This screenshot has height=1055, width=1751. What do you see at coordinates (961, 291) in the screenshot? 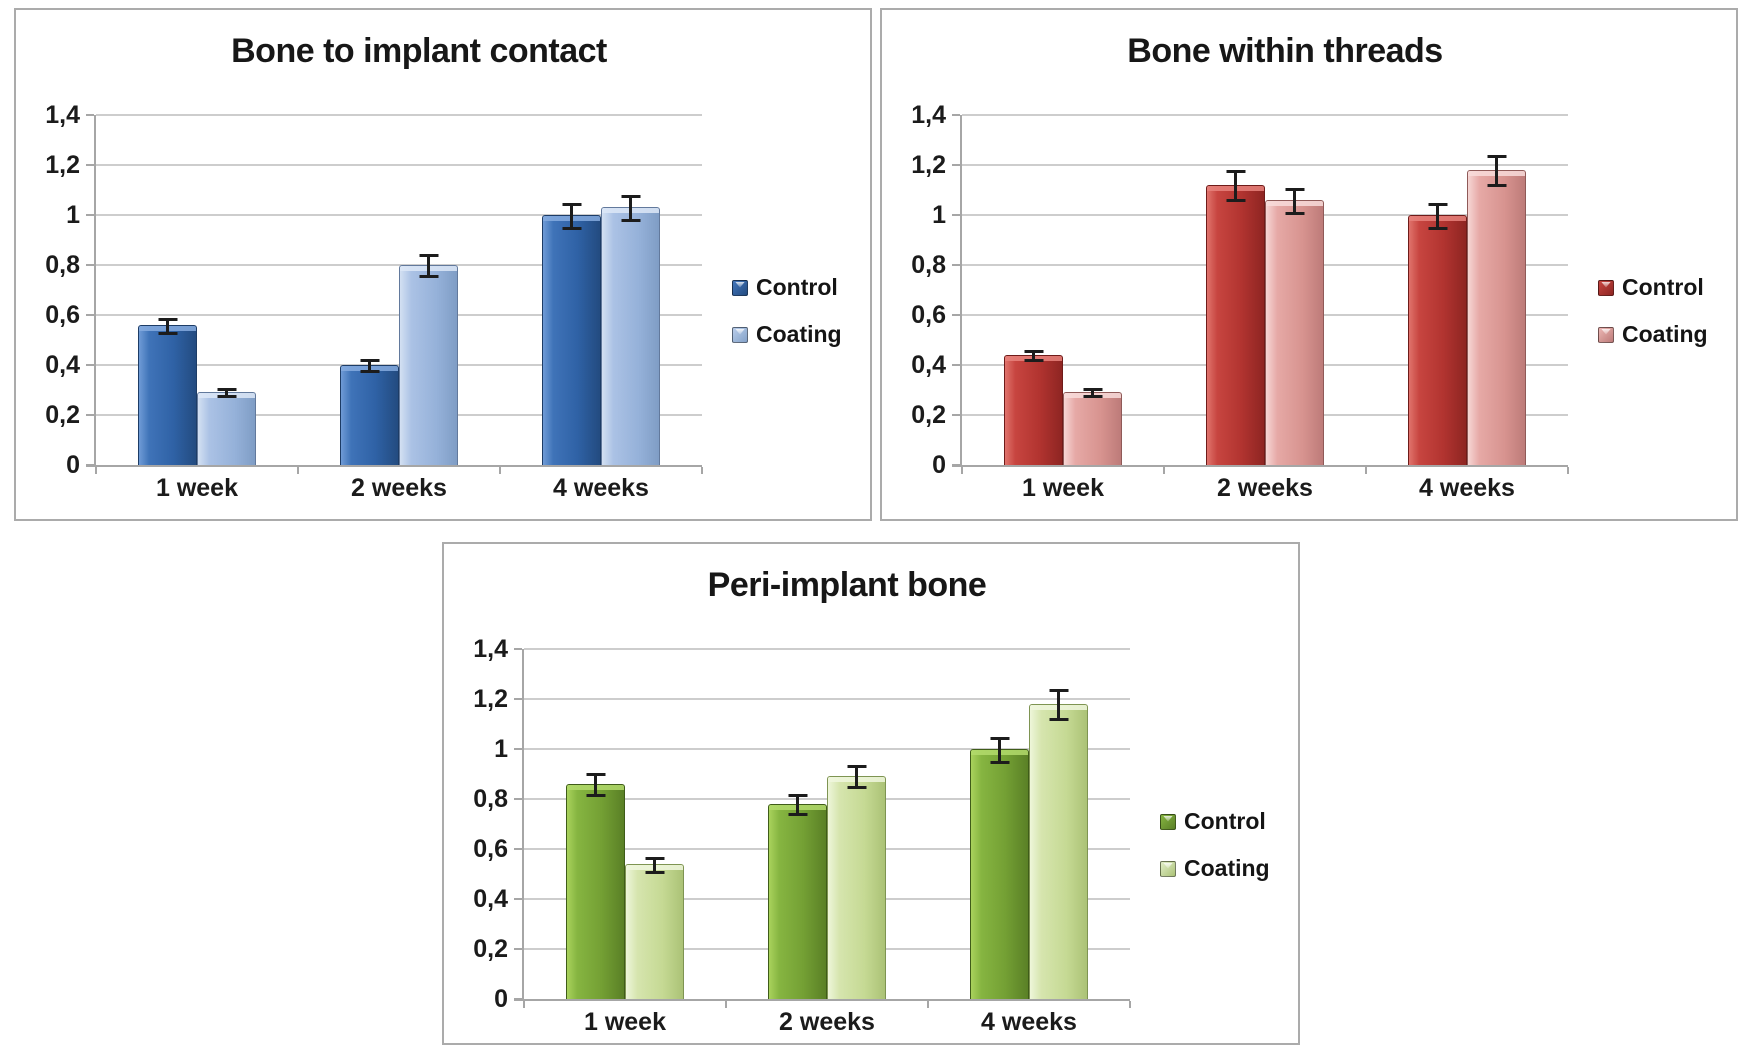
I see `y-axis-line` at bounding box center [961, 291].